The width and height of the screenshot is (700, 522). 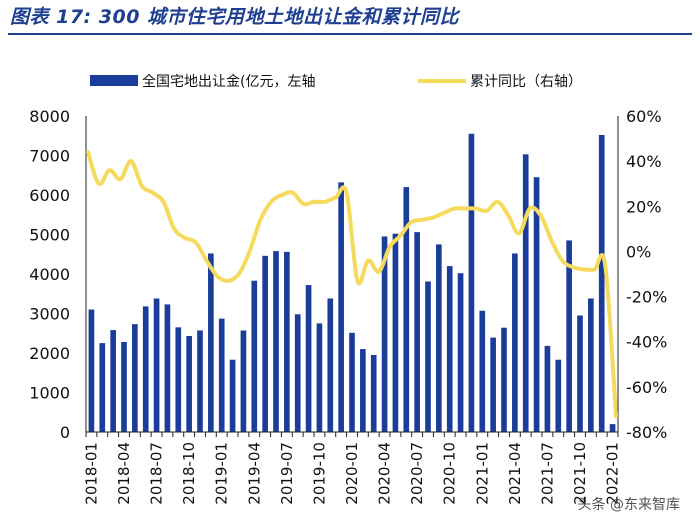 I want to click on y-right-tick-label: 20%, so click(x=644, y=206).